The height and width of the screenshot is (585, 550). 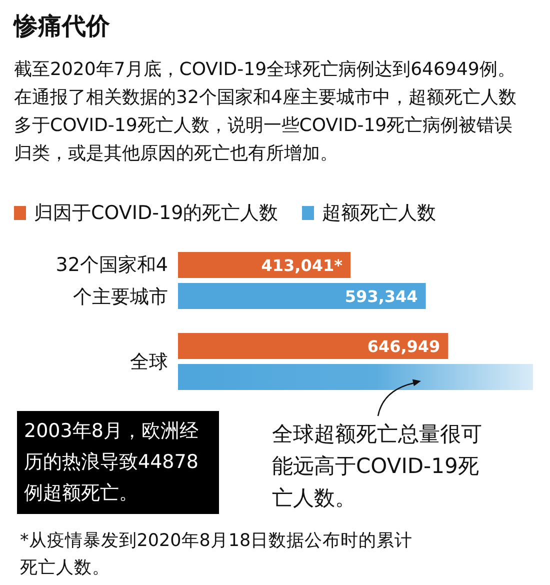 What do you see at coordinates (148, 362) in the screenshot?
I see `category-label: 全球` at bounding box center [148, 362].